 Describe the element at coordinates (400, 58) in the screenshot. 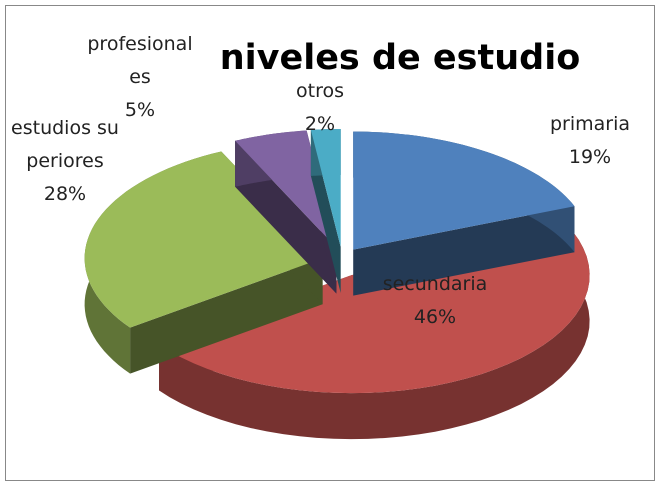

I see `chart-title: niveles de estudio` at that location.